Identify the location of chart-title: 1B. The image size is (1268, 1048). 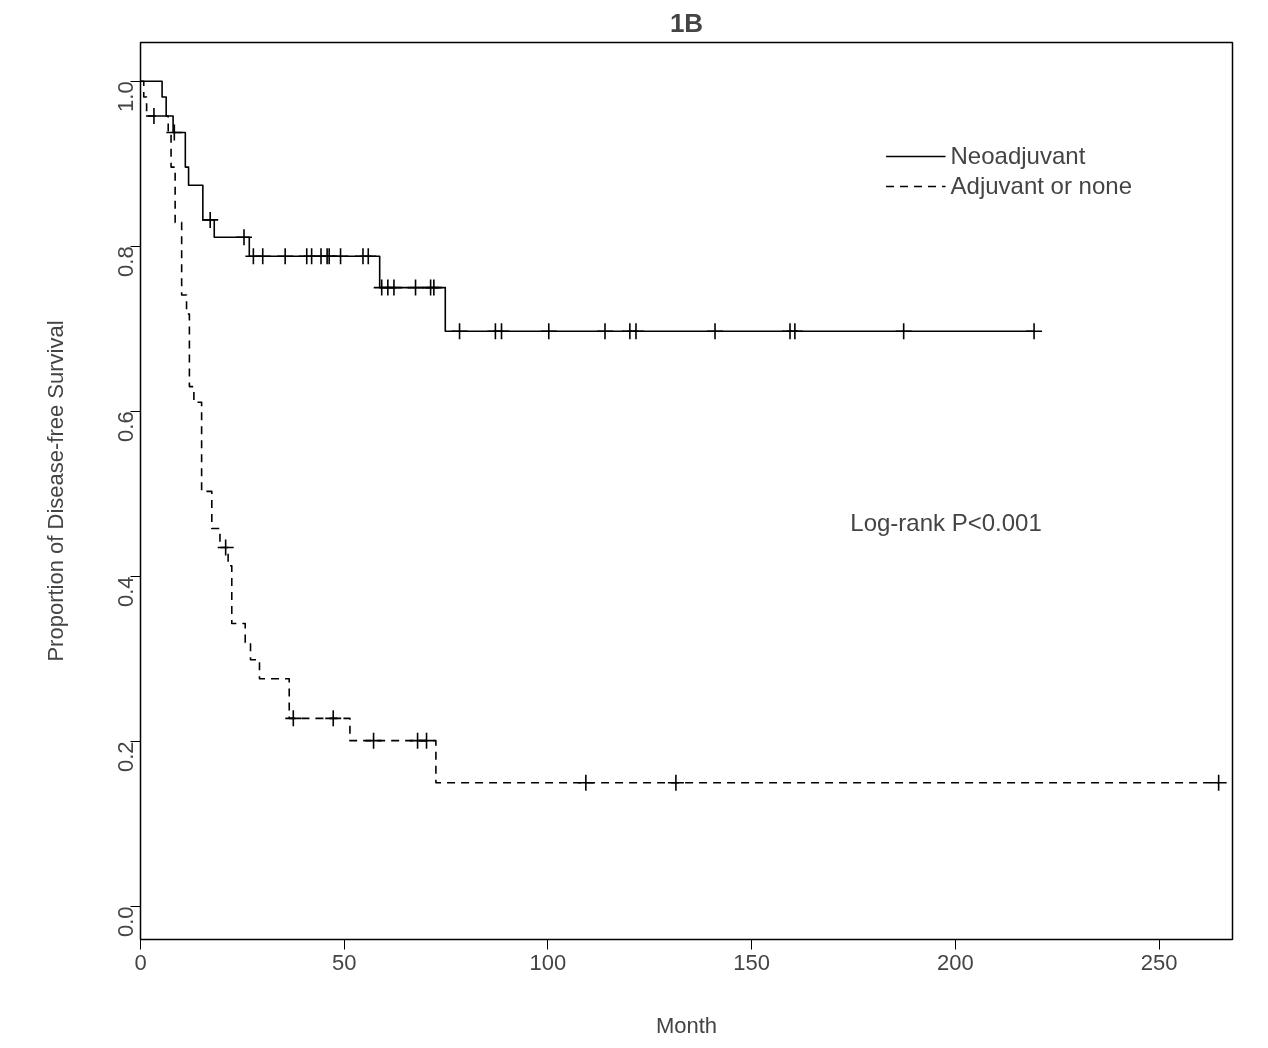
(686, 22).